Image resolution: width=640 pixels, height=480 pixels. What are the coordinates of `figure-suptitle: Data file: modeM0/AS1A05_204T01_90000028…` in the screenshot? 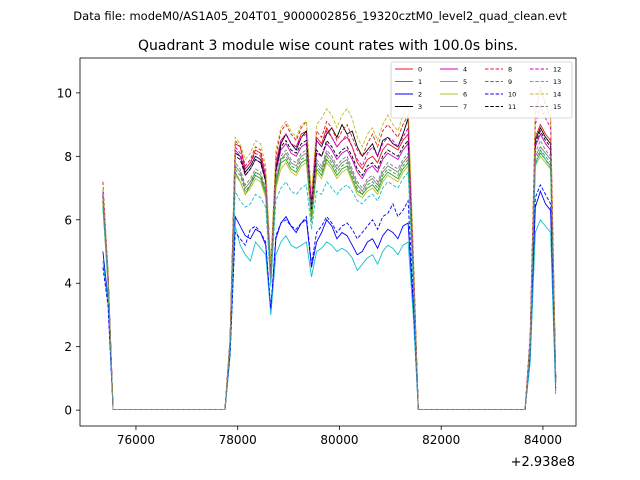 It's located at (320, 16).